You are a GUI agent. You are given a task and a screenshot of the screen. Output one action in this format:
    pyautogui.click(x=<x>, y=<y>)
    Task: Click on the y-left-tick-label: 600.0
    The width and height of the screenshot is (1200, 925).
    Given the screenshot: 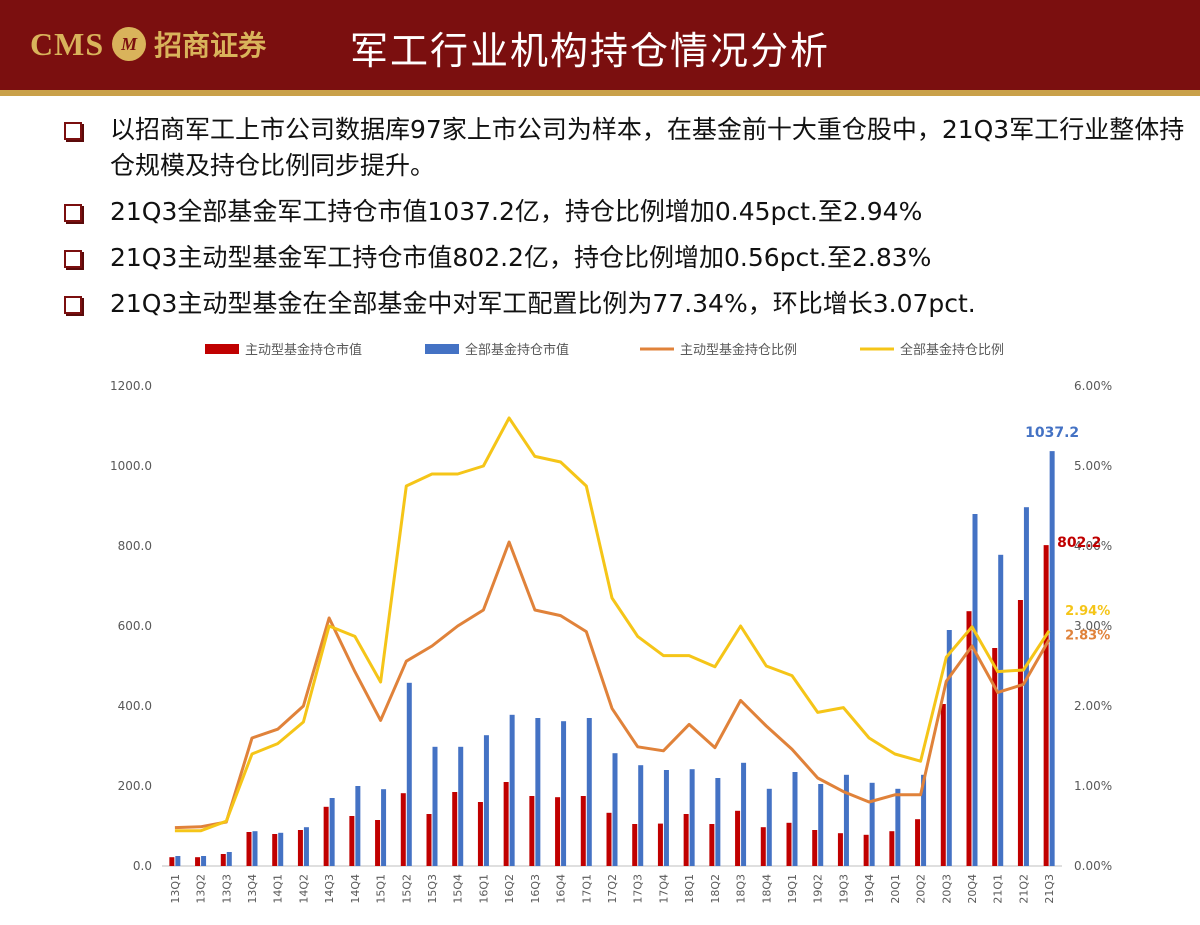 What is the action you would take?
    pyautogui.click(x=135, y=626)
    